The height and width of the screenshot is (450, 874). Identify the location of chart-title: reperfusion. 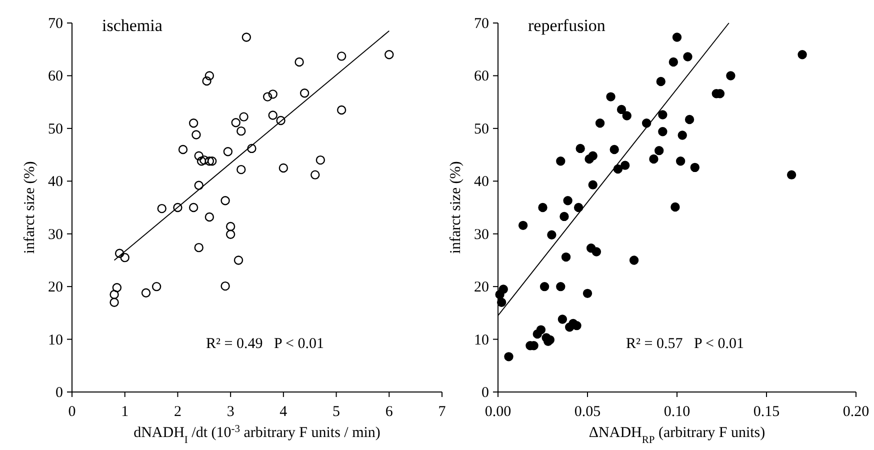
(567, 25).